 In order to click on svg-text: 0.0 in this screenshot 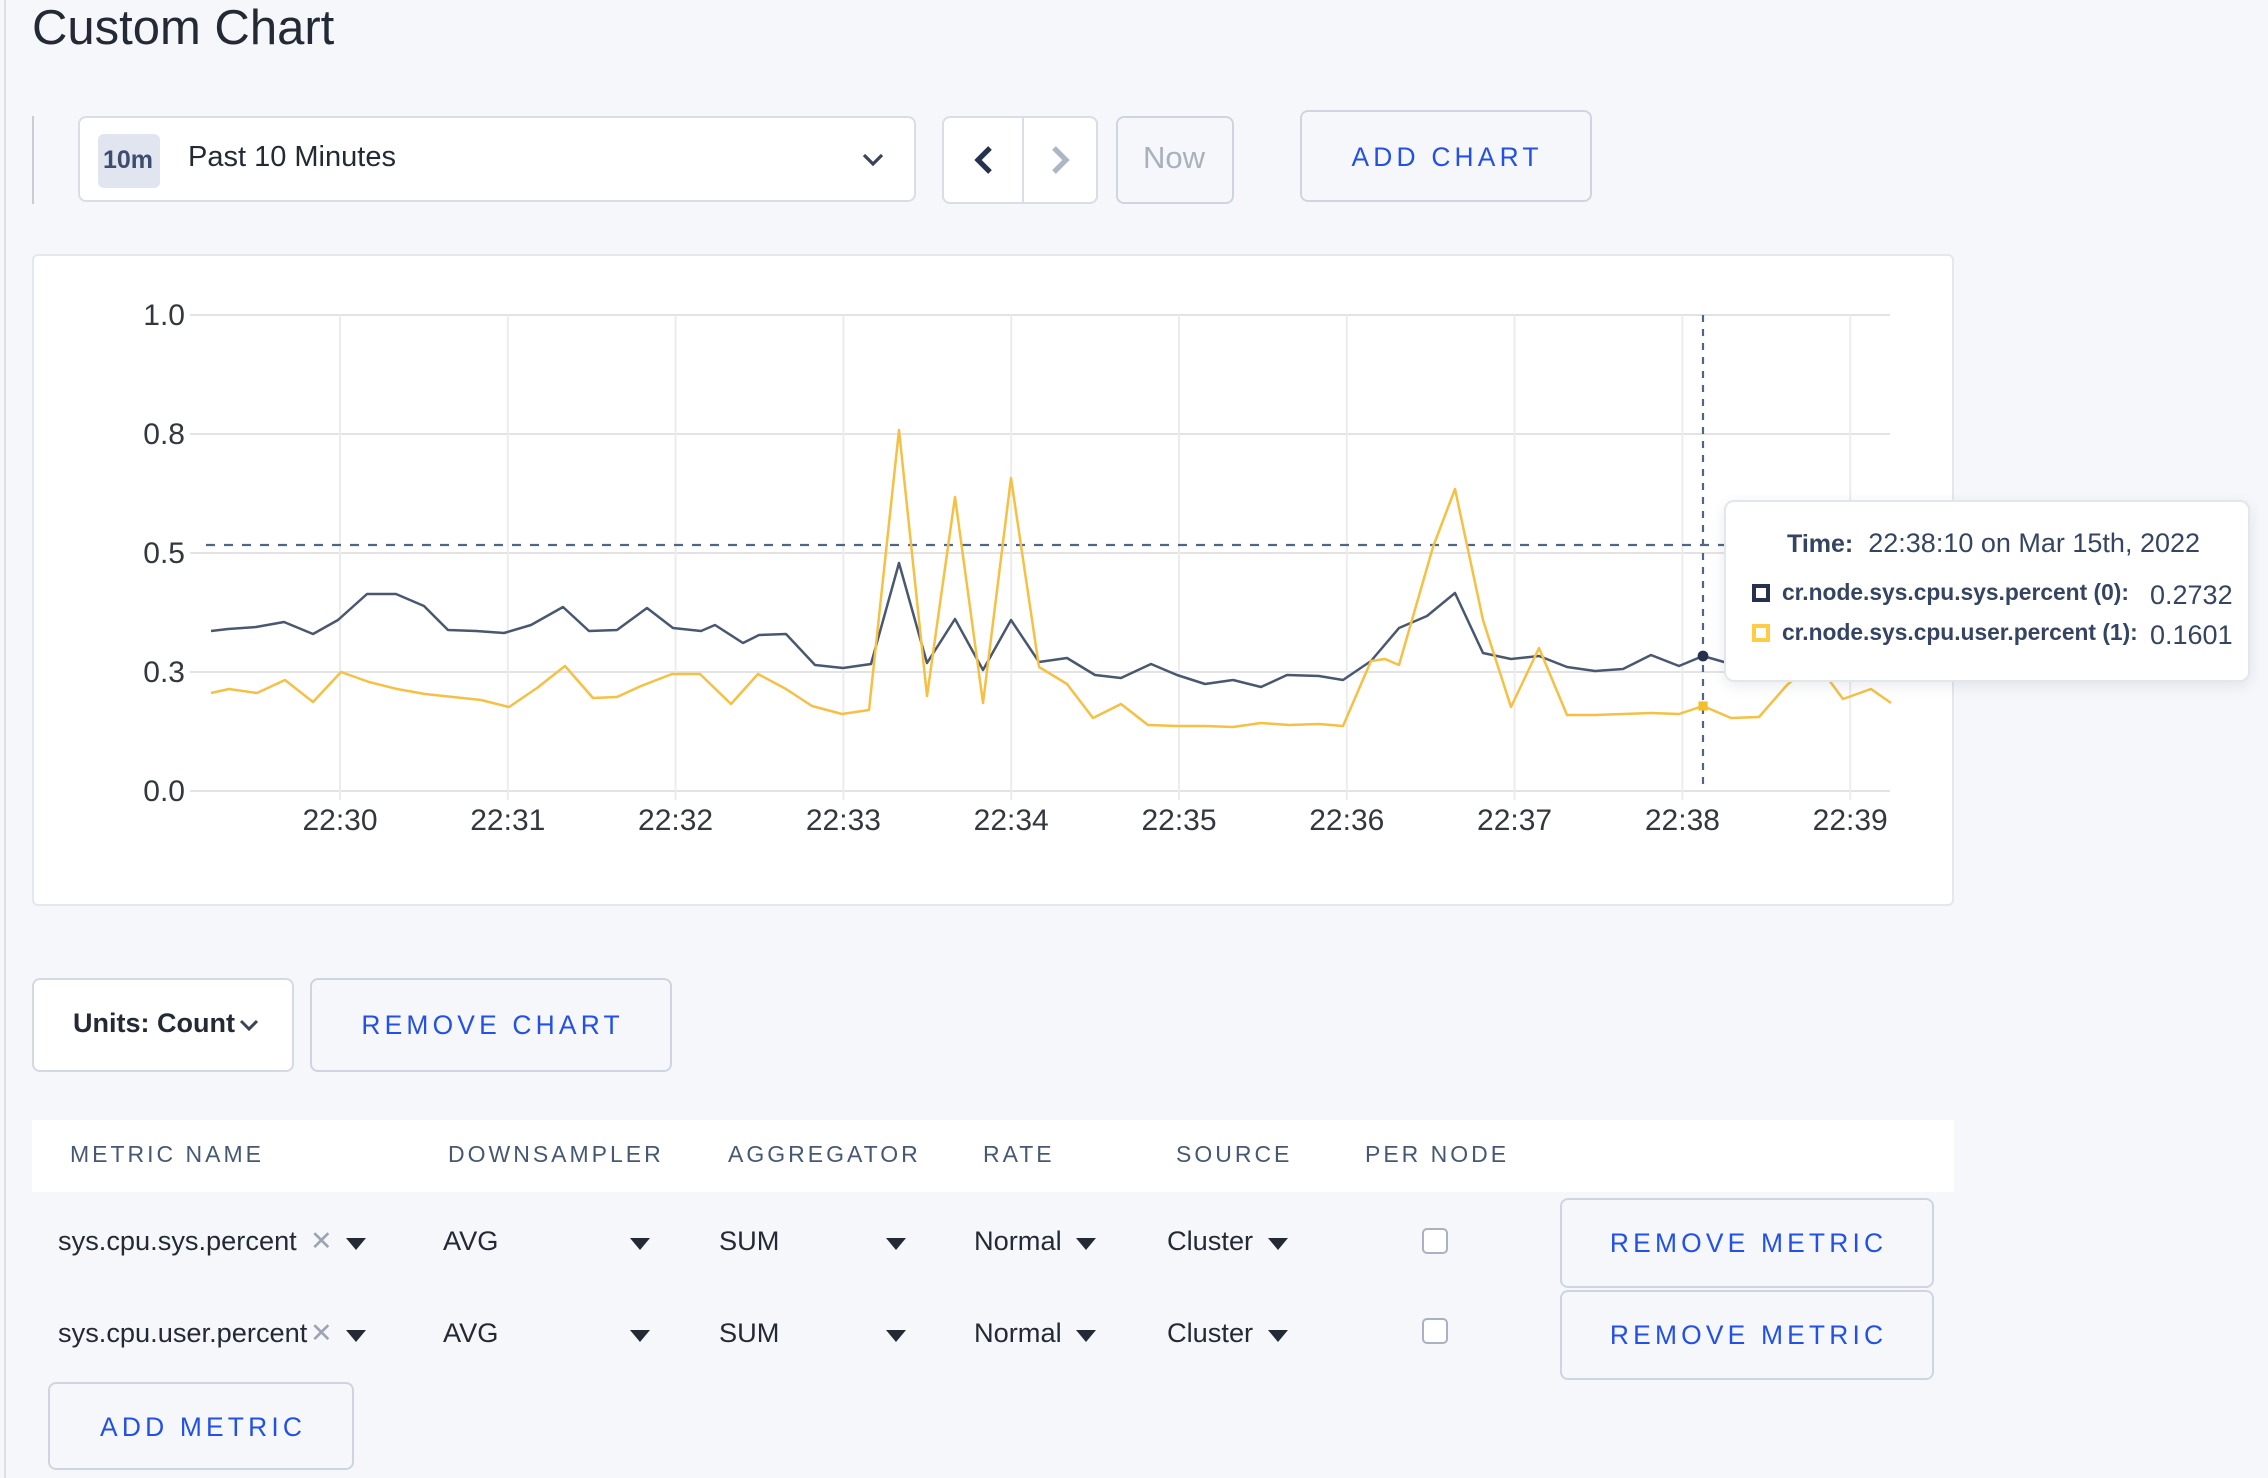, I will do `click(164, 790)`.